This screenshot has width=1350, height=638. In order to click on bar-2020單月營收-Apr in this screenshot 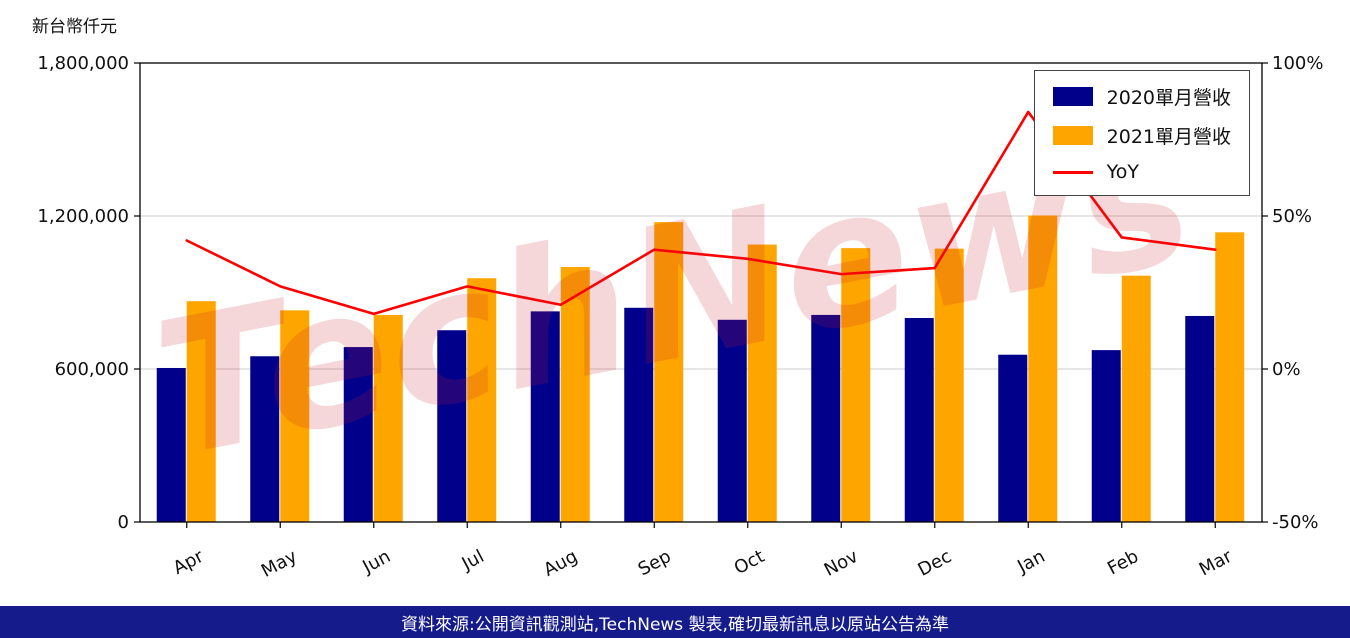, I will do `click(171, 444)`.